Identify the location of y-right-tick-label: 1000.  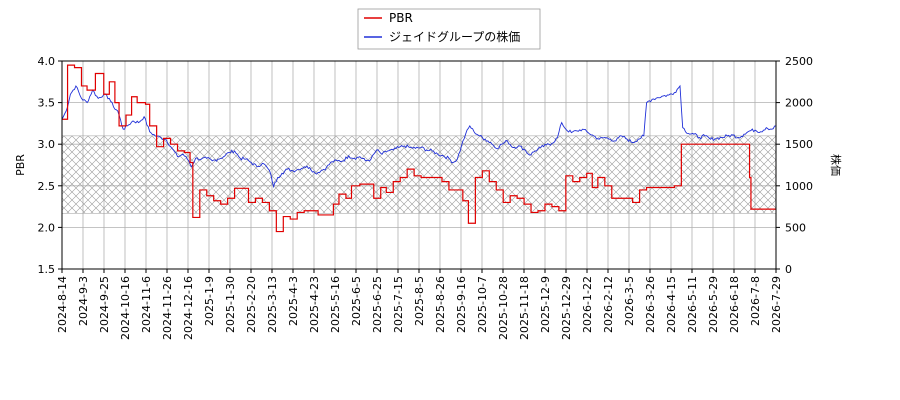
(799, 186).